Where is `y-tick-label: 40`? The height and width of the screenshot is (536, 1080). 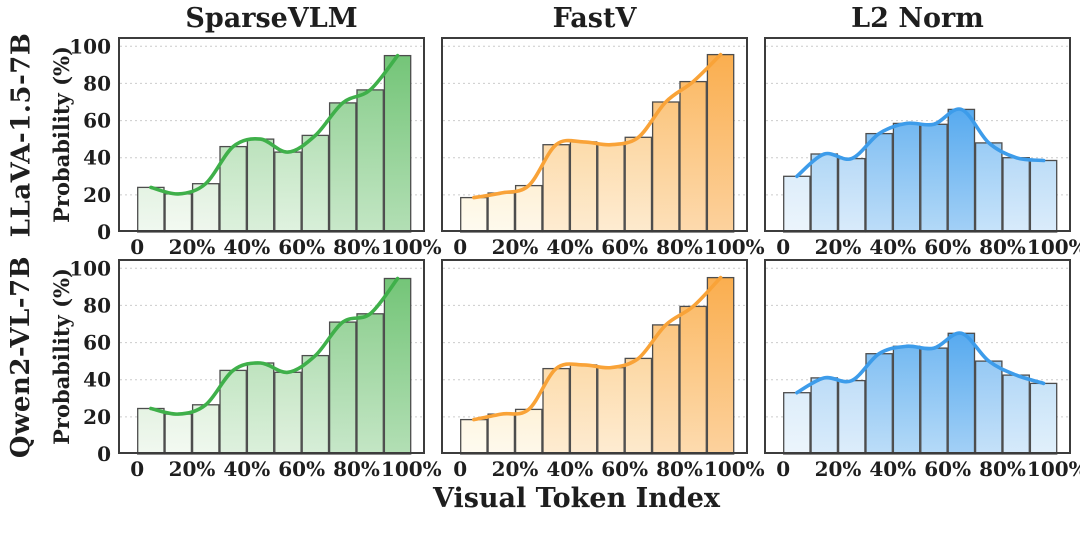
y-tick-label: 40 is located at coordinates (97, 380).